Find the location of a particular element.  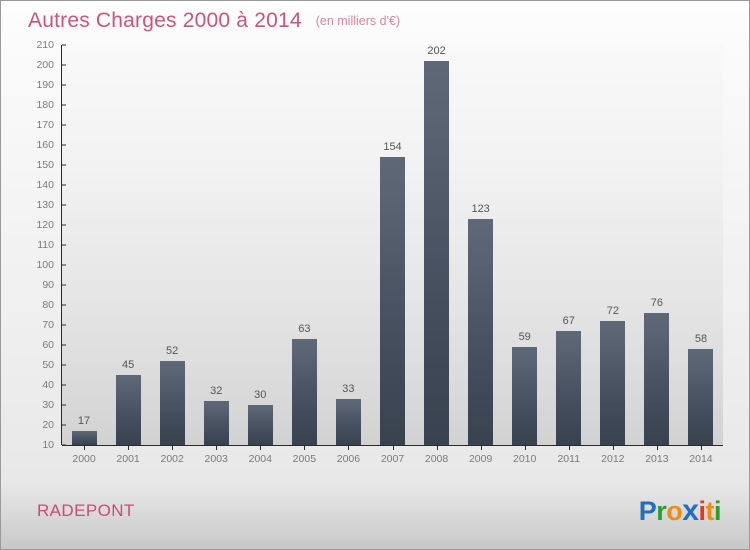

logo-letter-3: x is located at coordinates (690, 510).